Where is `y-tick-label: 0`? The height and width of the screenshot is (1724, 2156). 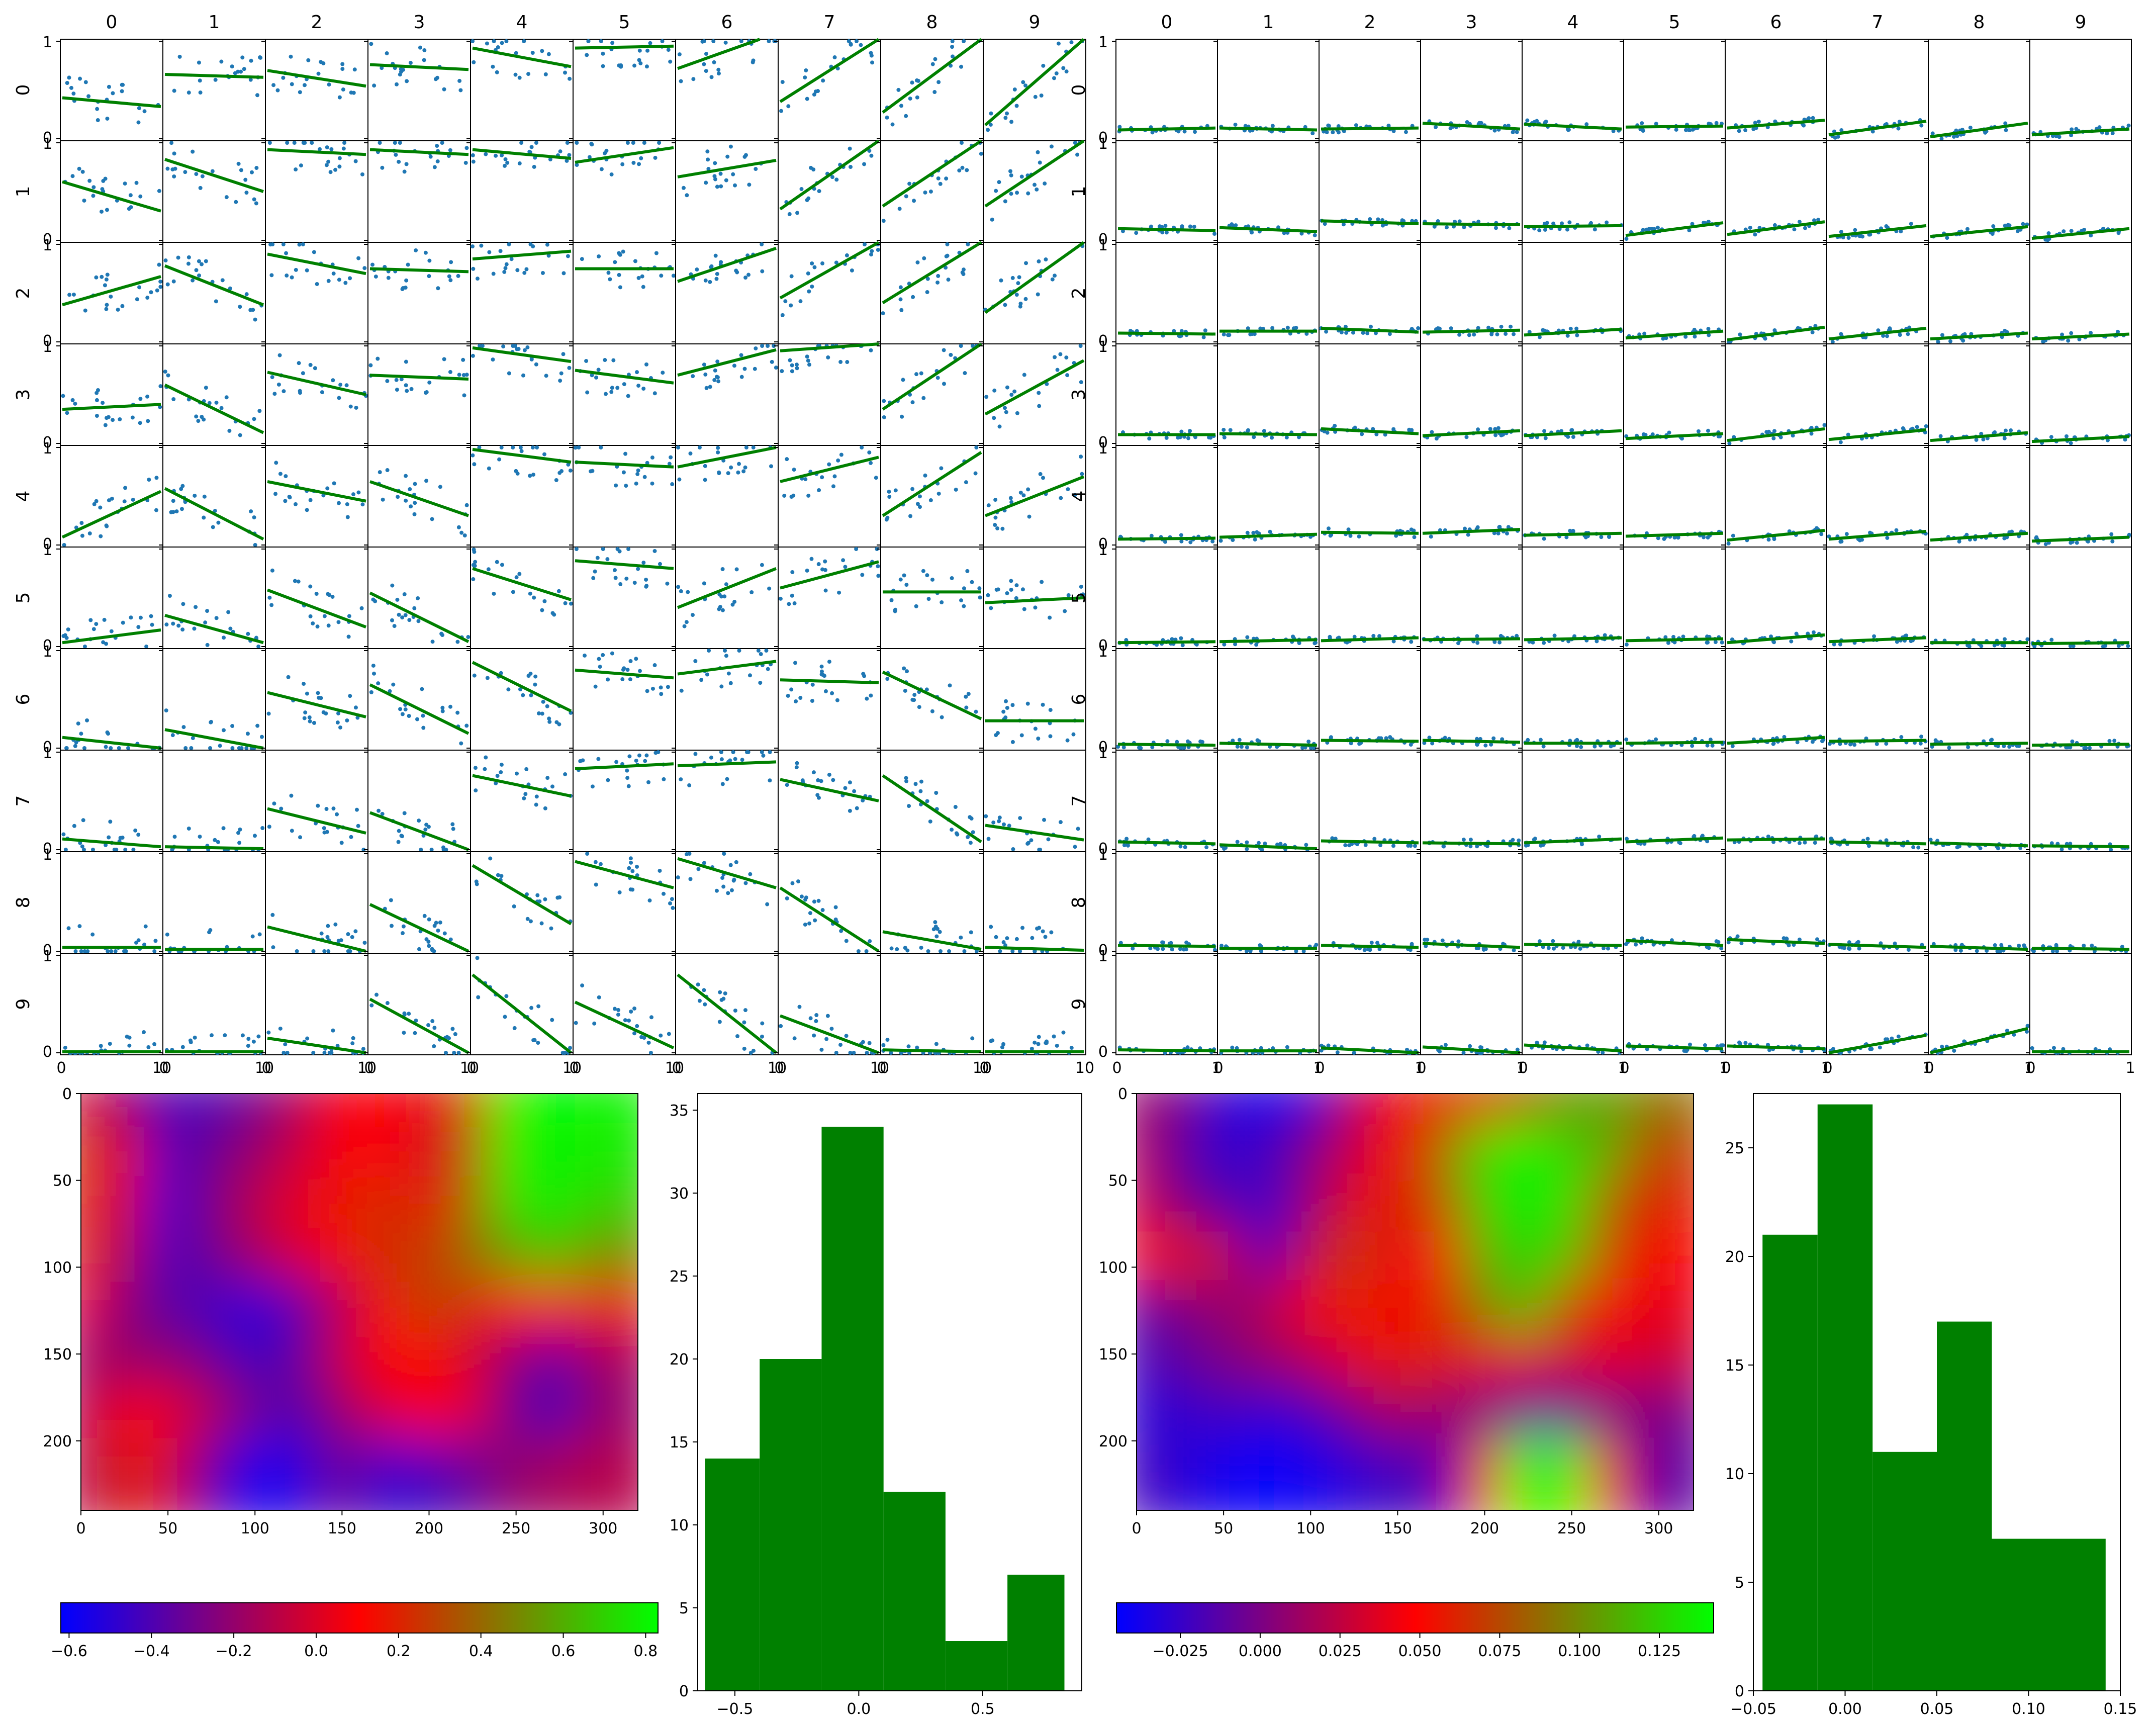
y-tick-label: 0 is located at coordinates (48, 747).